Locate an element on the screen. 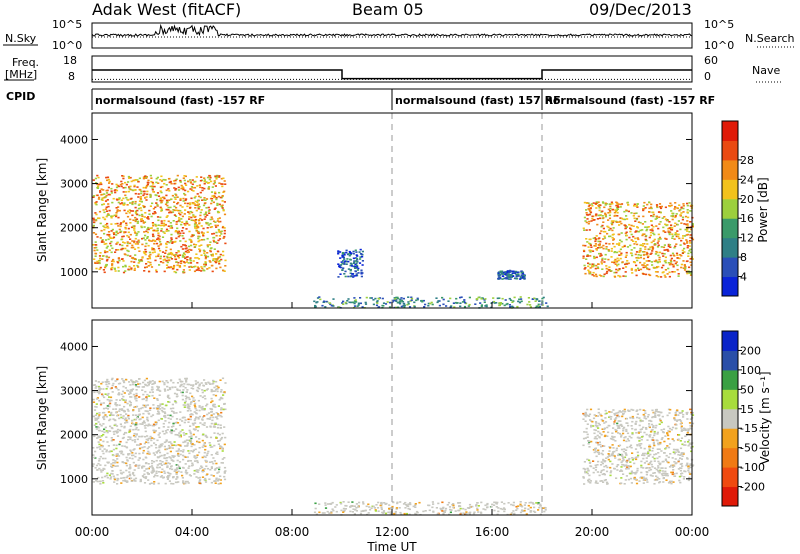 The width and height of the screenshot is (800, 554). colorbar-tick-label: 4 is located at coordinates (743, 277).